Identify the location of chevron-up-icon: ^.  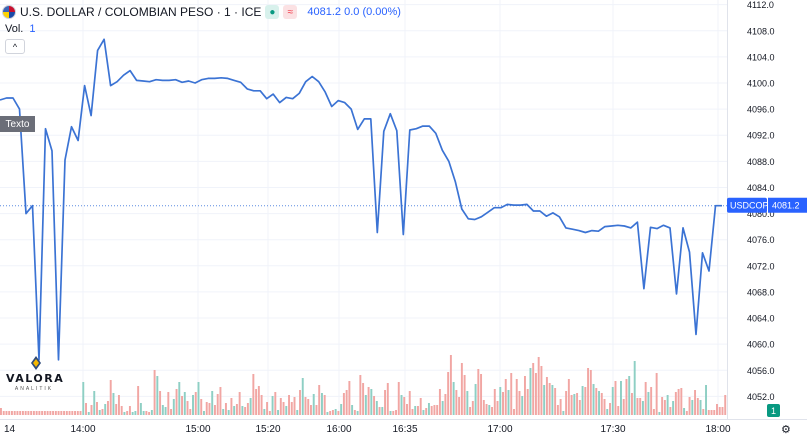
(15, 46).